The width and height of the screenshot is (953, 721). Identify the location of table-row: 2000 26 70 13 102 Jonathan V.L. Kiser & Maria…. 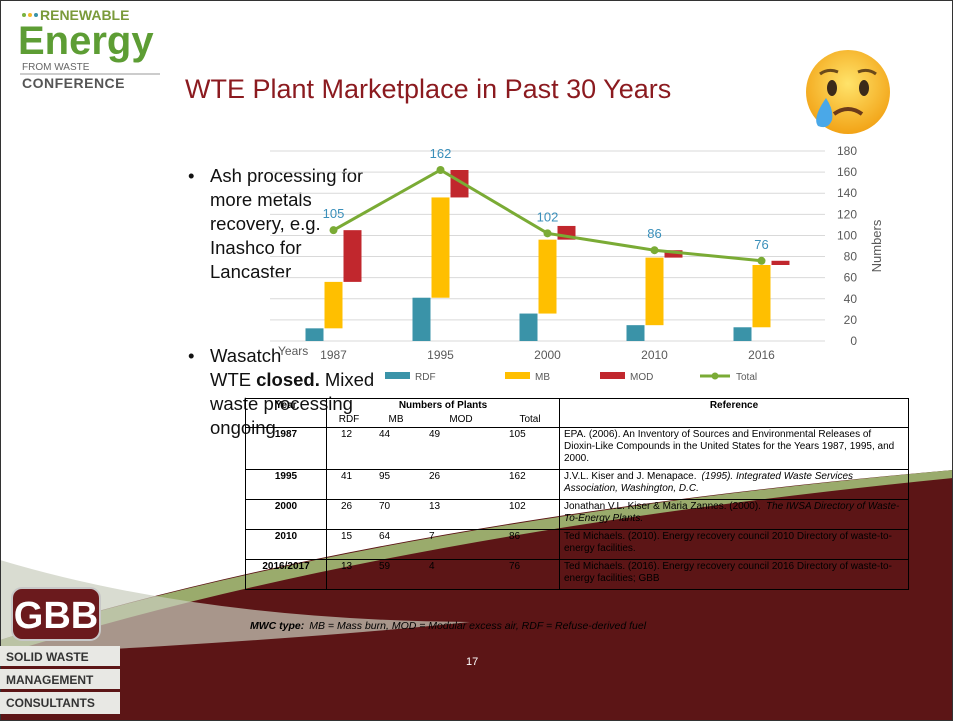
(577, 514).